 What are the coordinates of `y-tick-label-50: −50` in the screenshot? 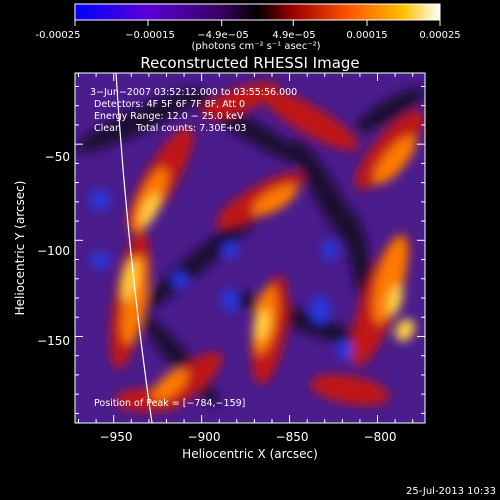 It's located at (57, 157).